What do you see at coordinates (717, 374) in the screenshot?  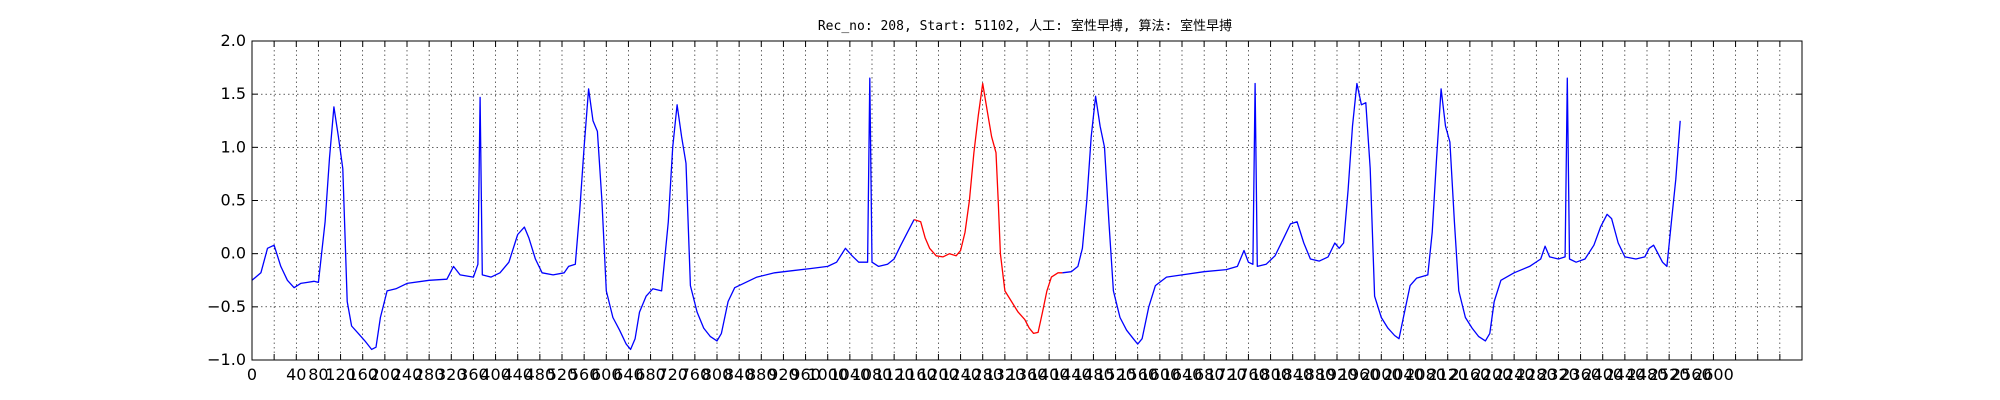 I see `x-tick-label: 800` at bounding box center [717, 374].